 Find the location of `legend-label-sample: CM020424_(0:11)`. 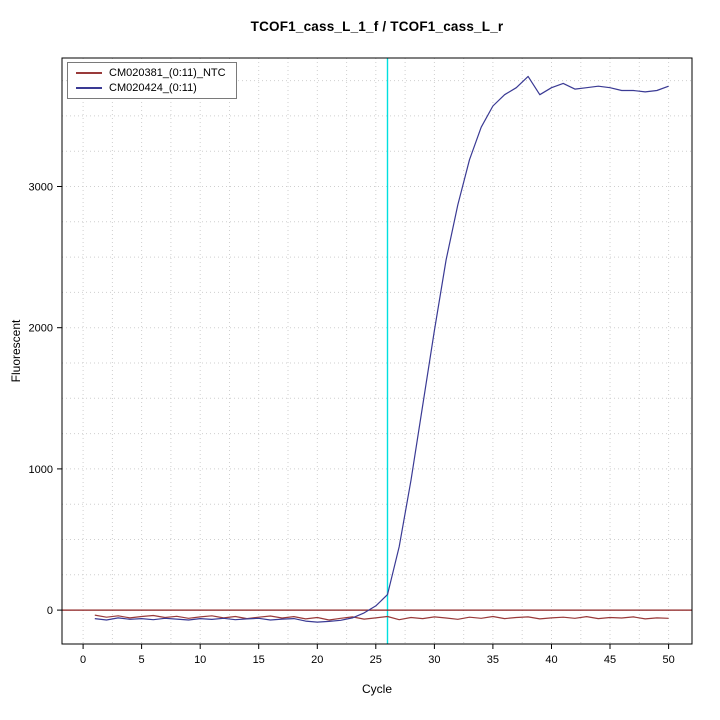

legend-label-sample: CM020424_(0:11) is located at coordinates (153, 88).